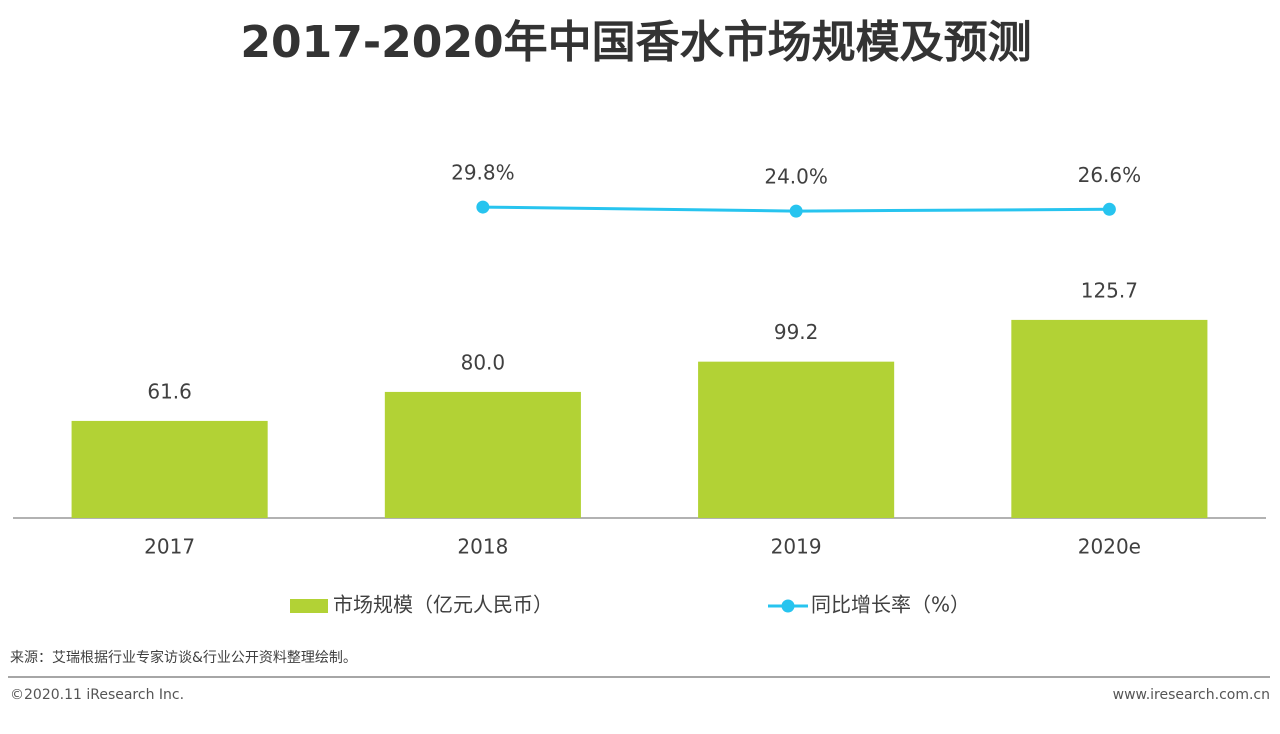 This screenshot has width=1280, height=734. What do you see at coordinates (482, 547) in the screenshot?
I see `x-tick-label: 2018` at bounding box center [482, 547].